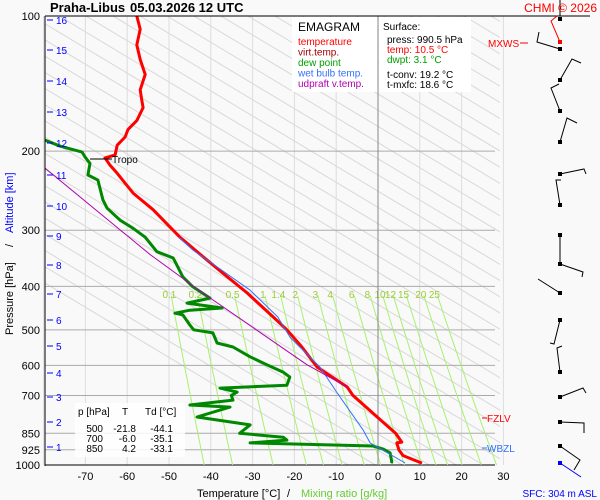  What do you see at coordinates (560, 494) in the screenshot?
I see `surface-elevation: SFC: 304 m ASL` at bounding box center [560, 494].